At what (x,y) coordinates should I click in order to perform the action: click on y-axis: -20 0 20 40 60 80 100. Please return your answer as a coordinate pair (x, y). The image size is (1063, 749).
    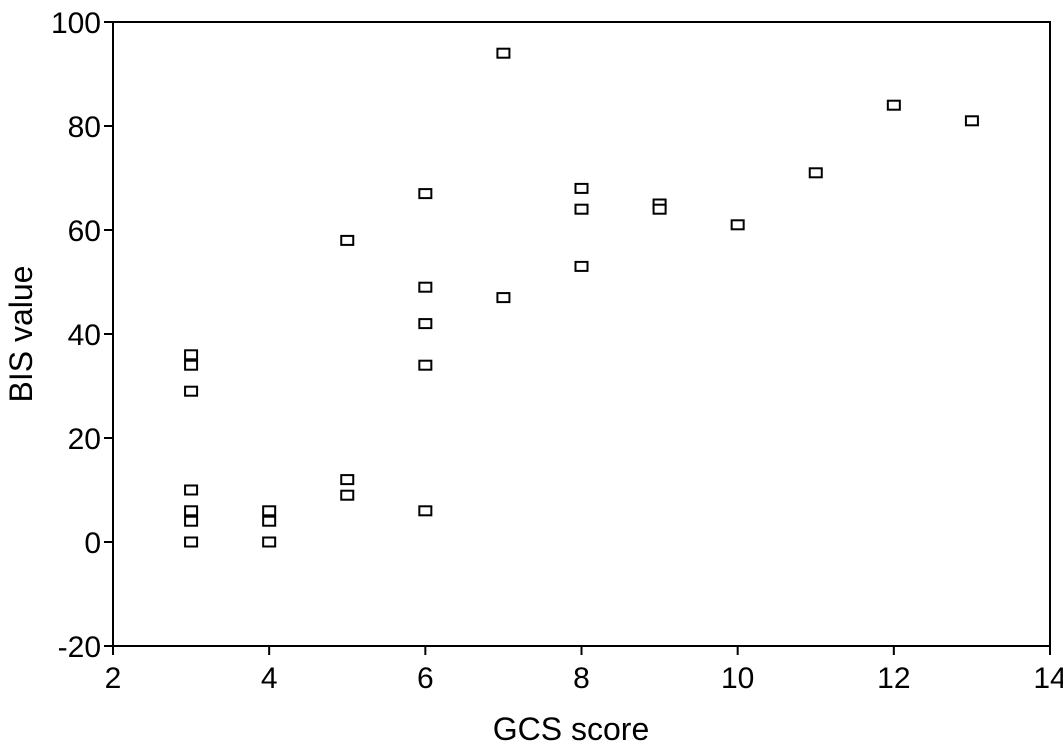
    Looking at the image, I should click on (82, 335).